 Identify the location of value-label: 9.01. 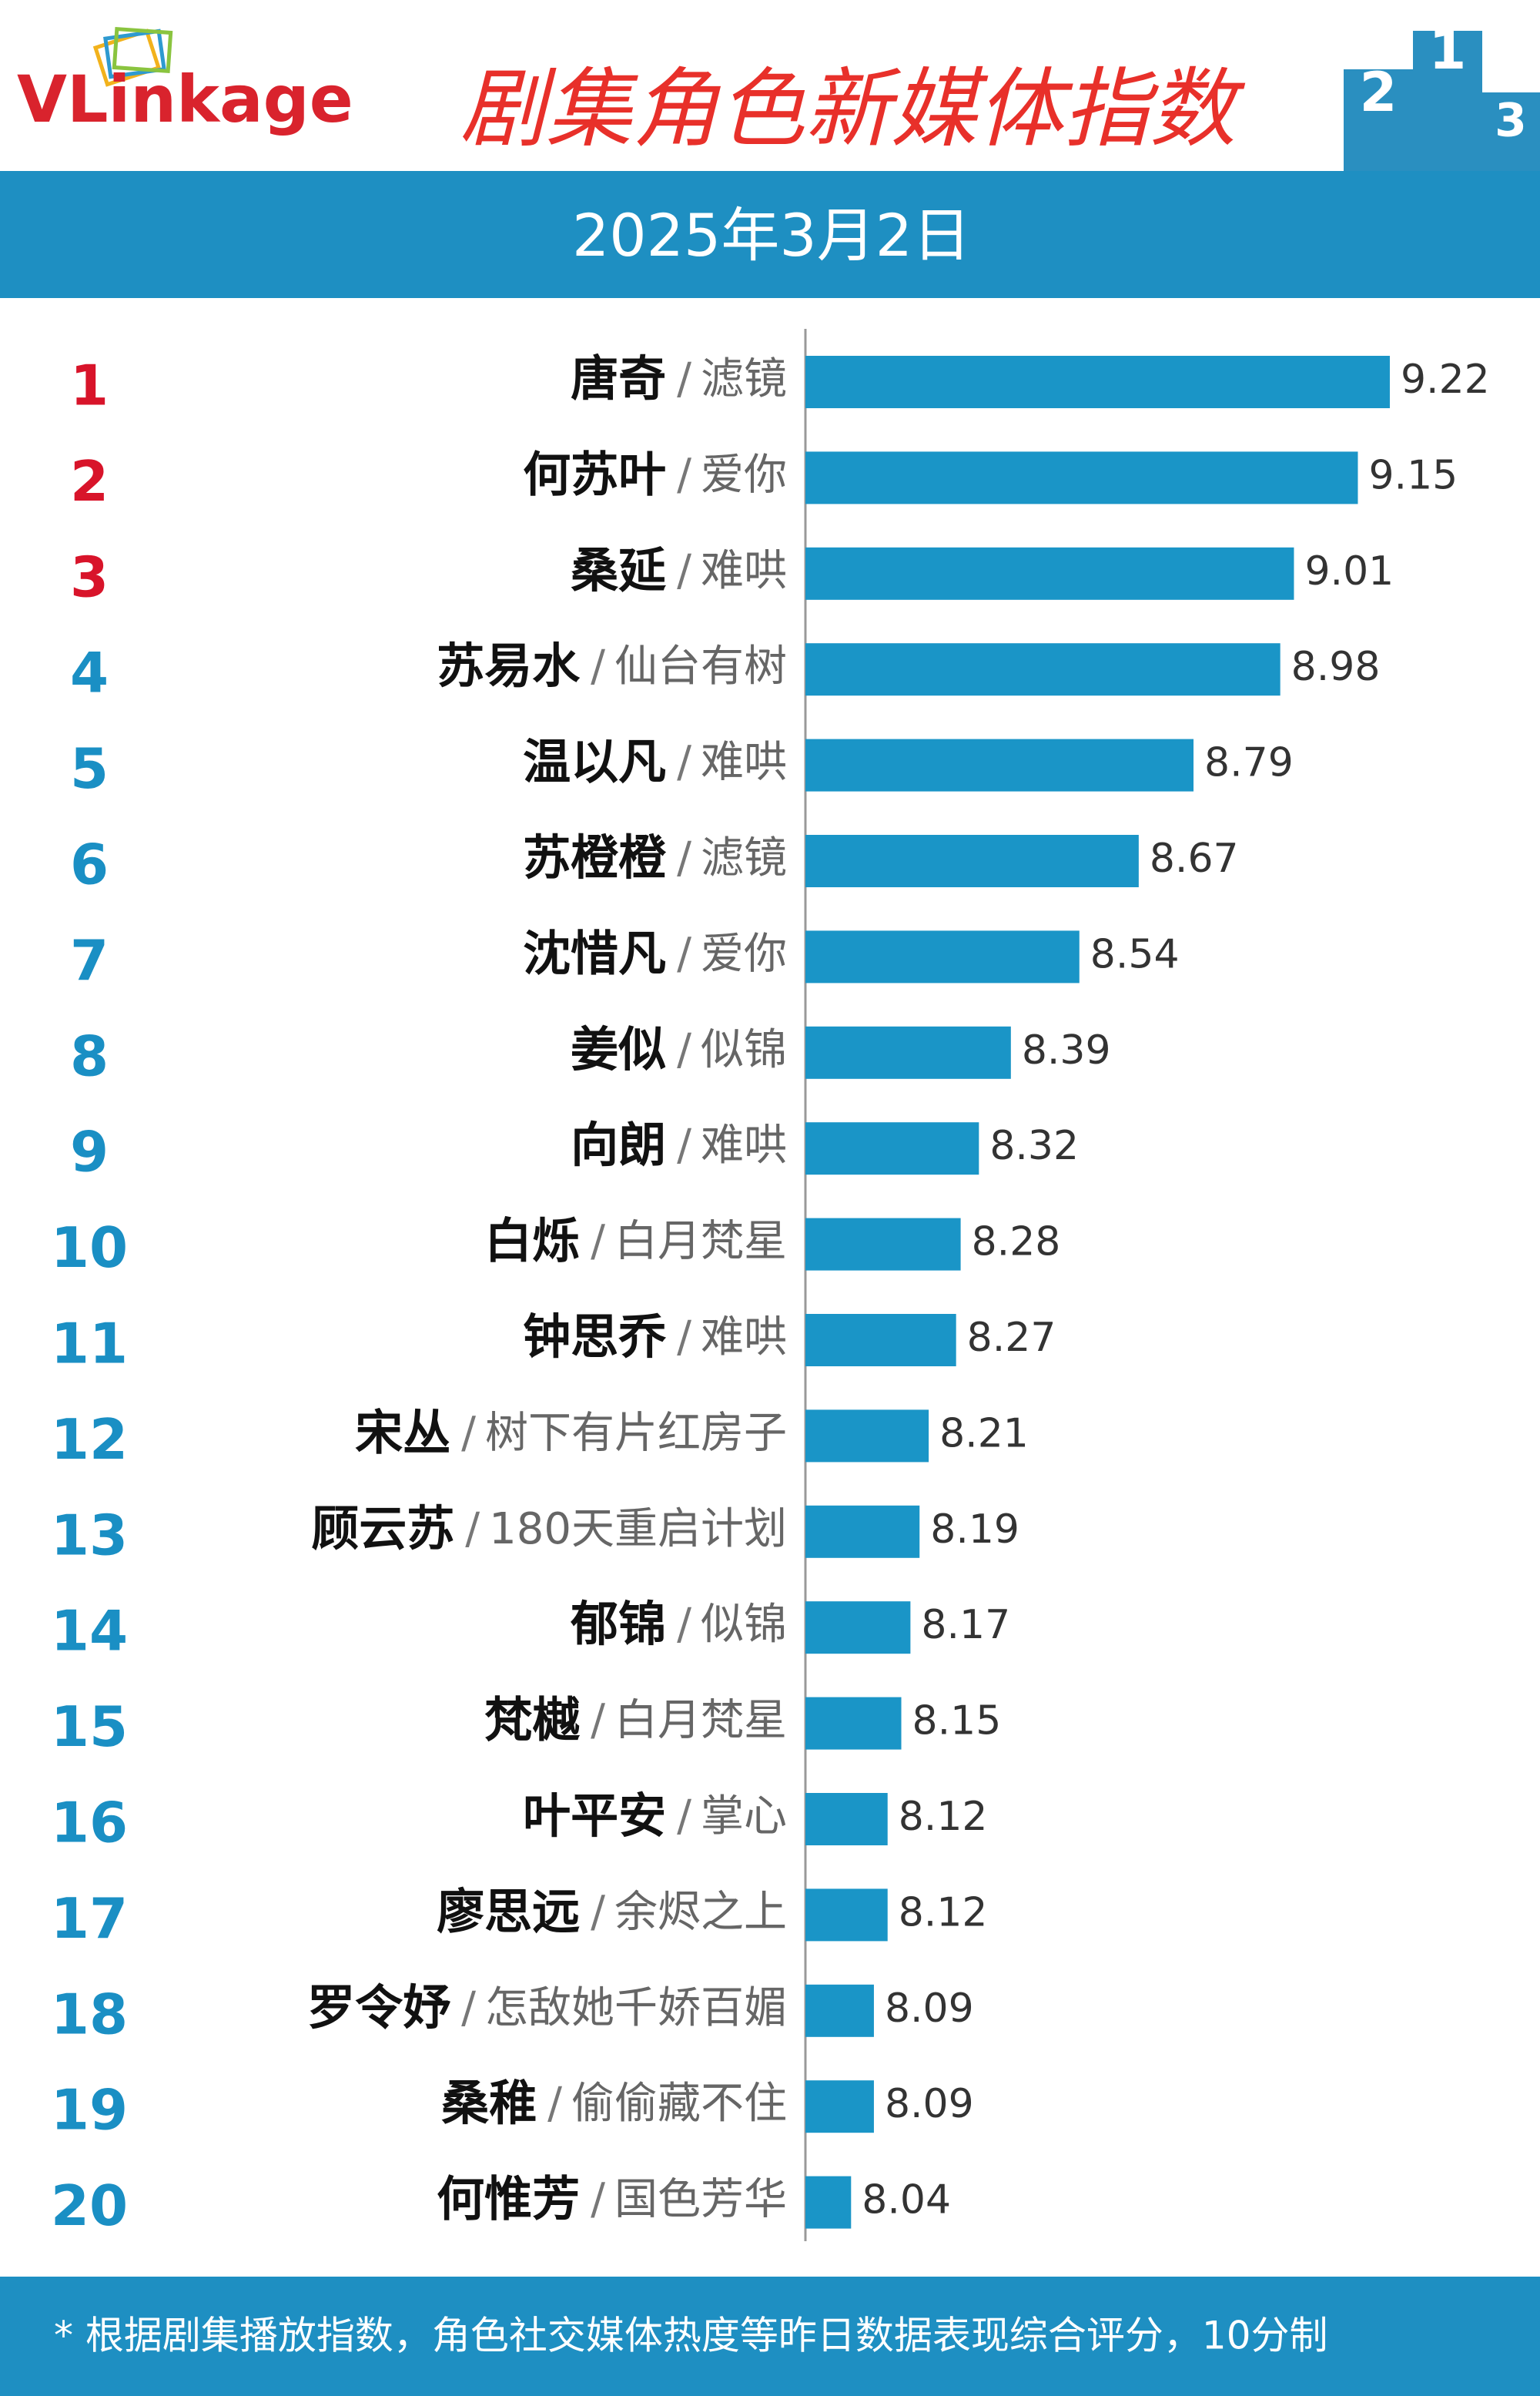
(1349, 571).